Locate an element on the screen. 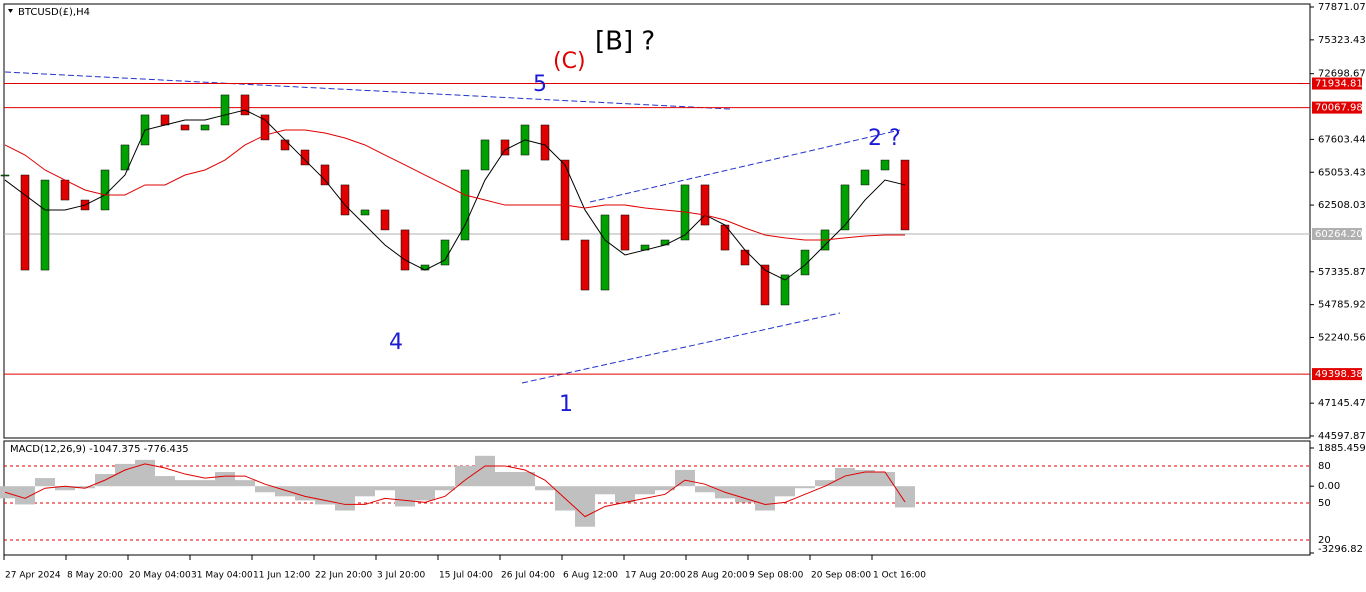 The width and height of the screenshot is (1366, 592). x-tick-label: 17 Aug 20:00 is located at coordinates (655, 576).